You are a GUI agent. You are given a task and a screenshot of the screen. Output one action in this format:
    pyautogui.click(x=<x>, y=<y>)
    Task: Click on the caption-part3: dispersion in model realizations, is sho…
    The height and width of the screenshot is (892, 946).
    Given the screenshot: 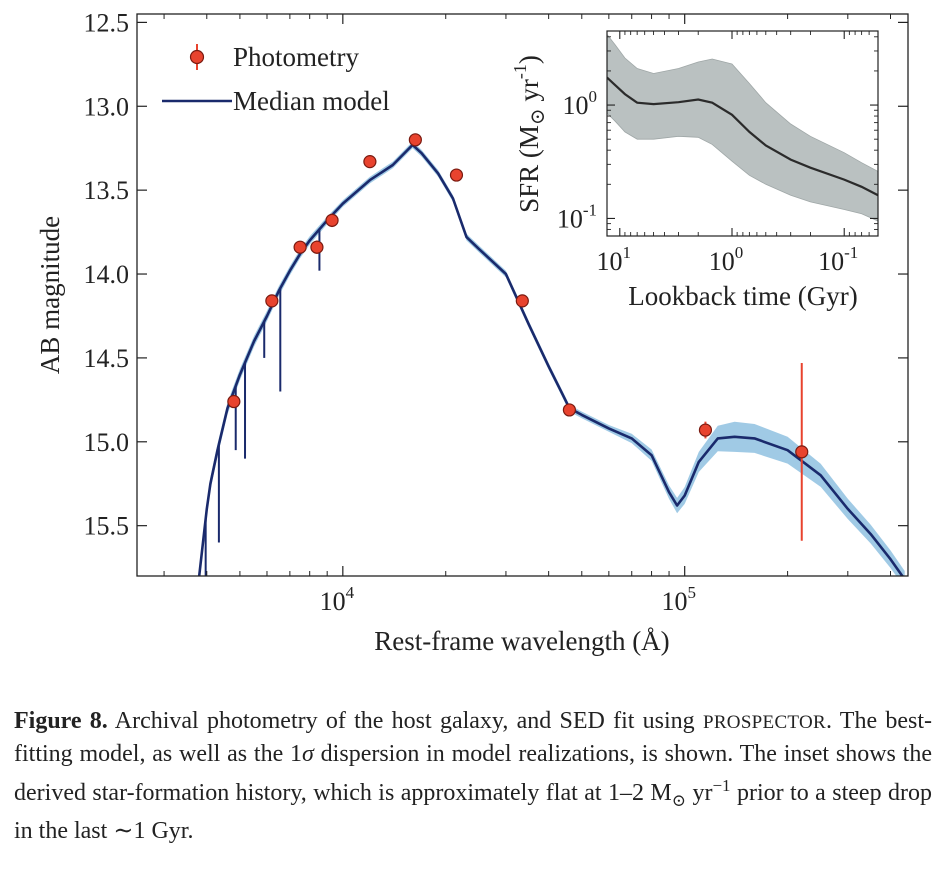 What is the action you would take?
    pyautogui.click(x=473, y=773)
    